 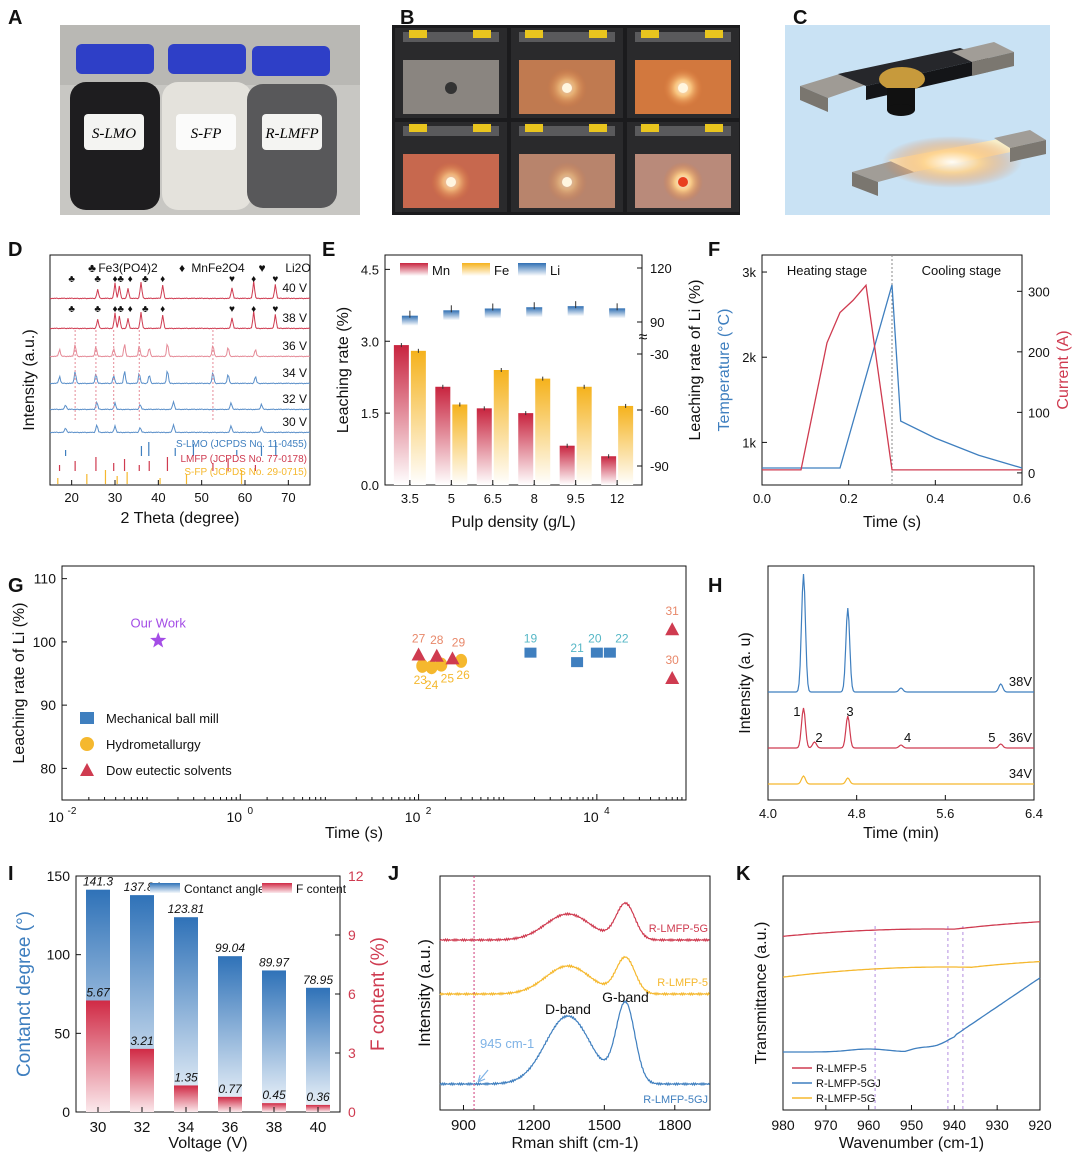 What do you see at coordinates (210, 120) in the screenshot?
I see `photo-a: S-LMO S-FP R-LMFP` at bounding box center [210, 120].